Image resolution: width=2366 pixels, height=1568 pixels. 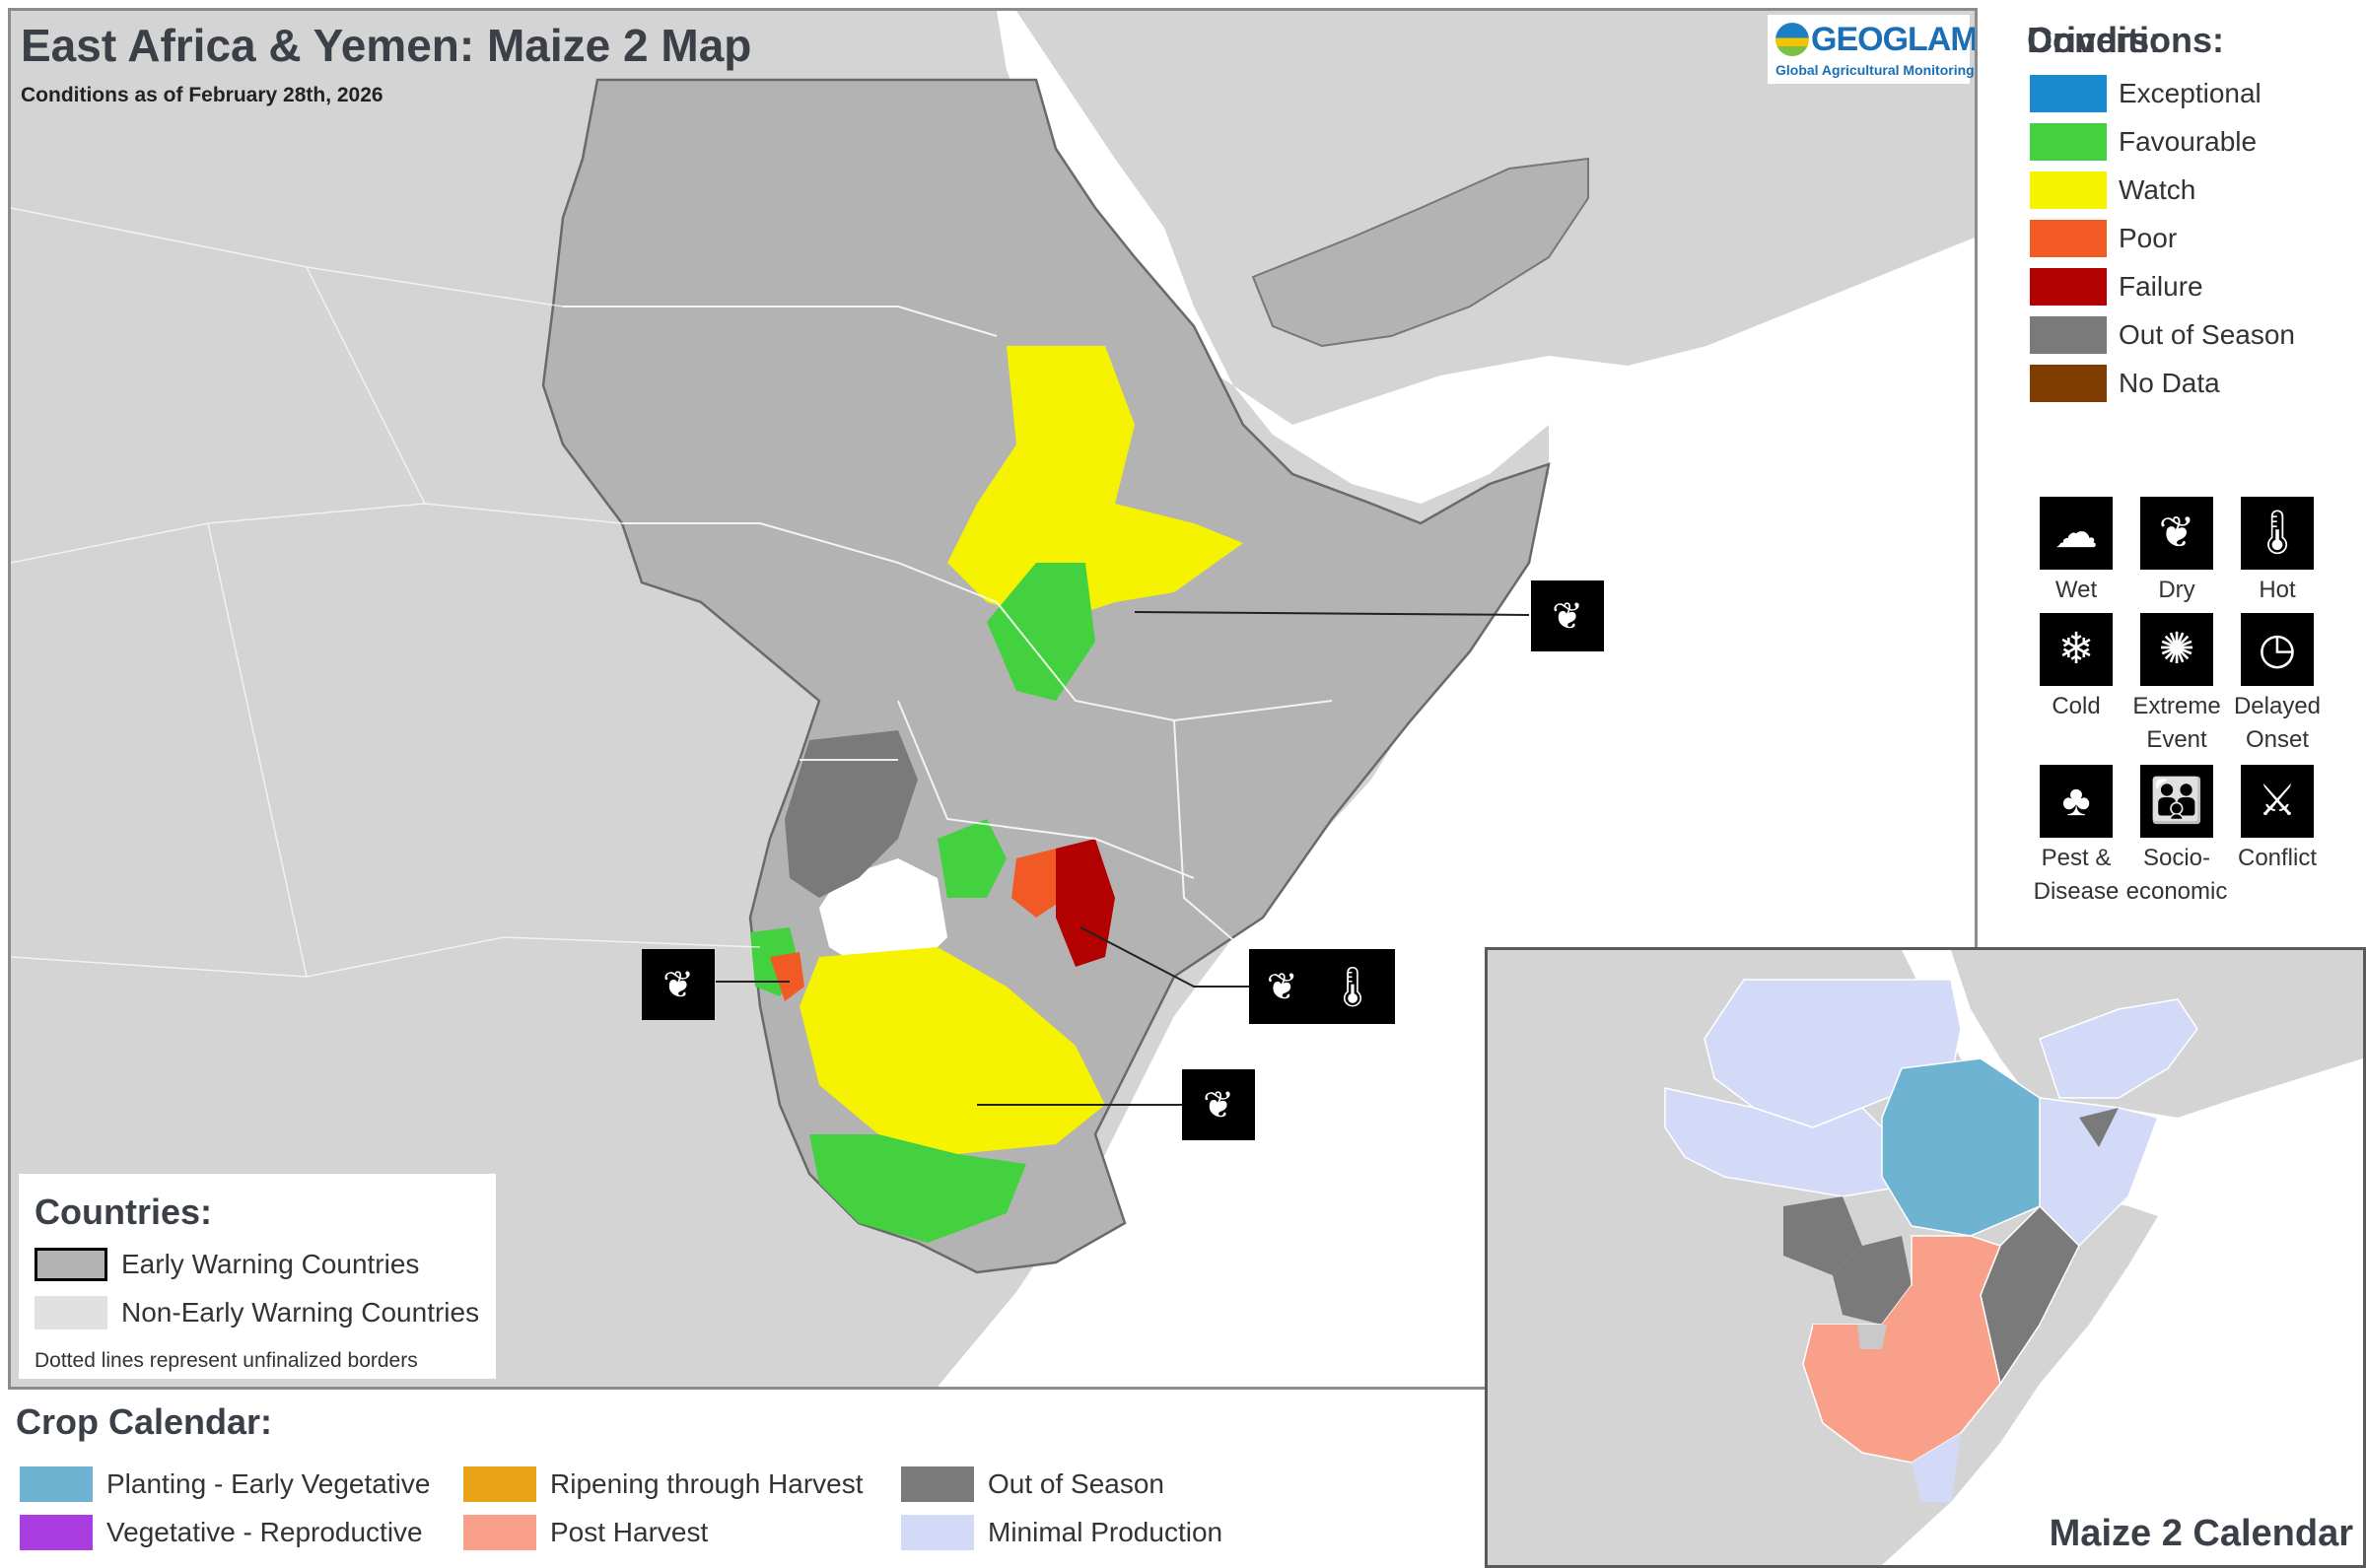 I want to click on legend-label: Failure, so click(x=2161, y=286).